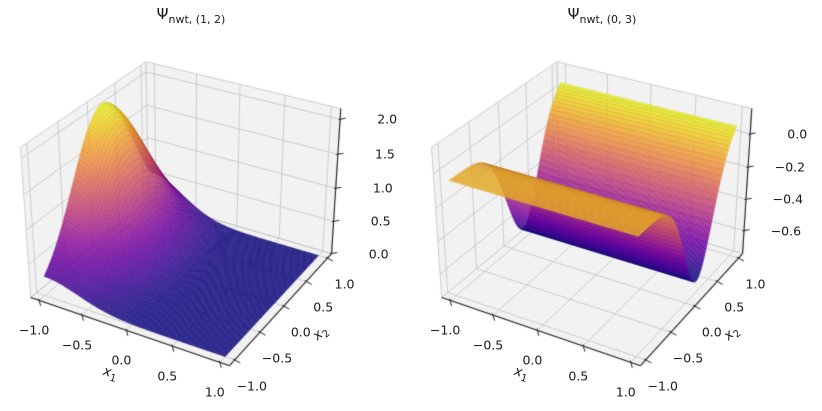  Describe the element at coordinates (197, 19) in the screenshot. I see `left-title-subscript: nwt, (1, 2)` at that location.